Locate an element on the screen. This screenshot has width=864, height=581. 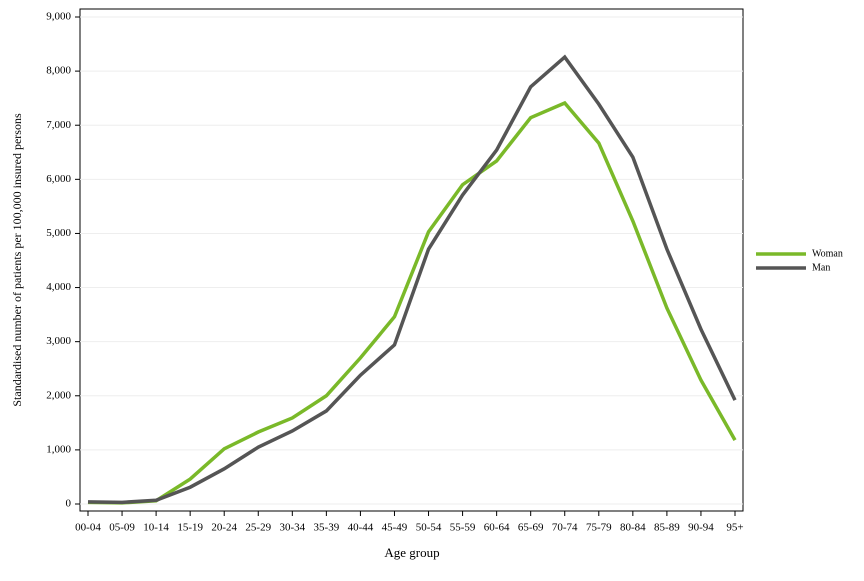
x-tick-label: 30-34 is located at coordinates (292, 528).